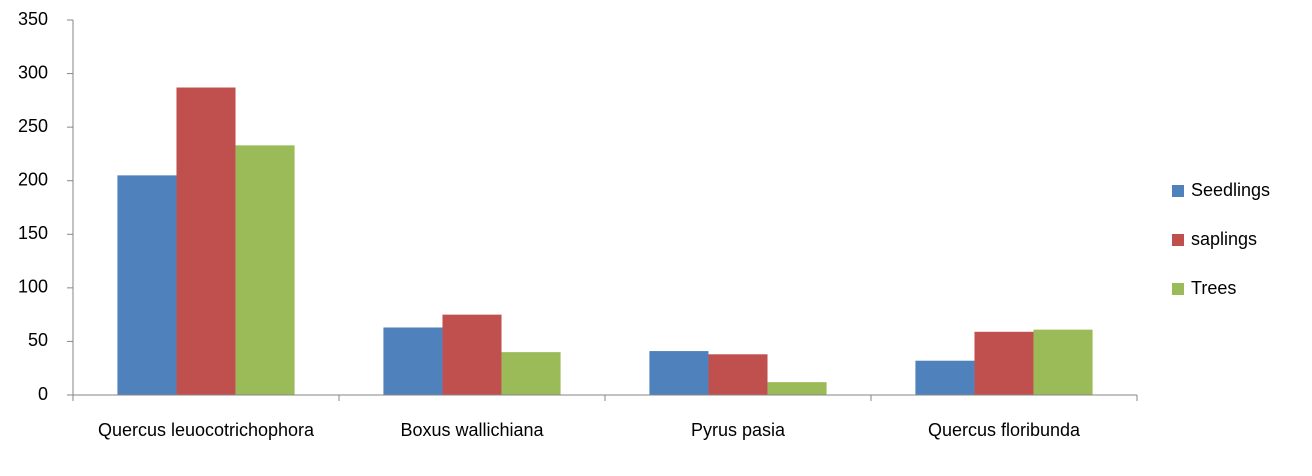 Image resolution: width=1312 pixels, height=476 pixels. I want to click on y-tick-label: 300, so click(33, 72).